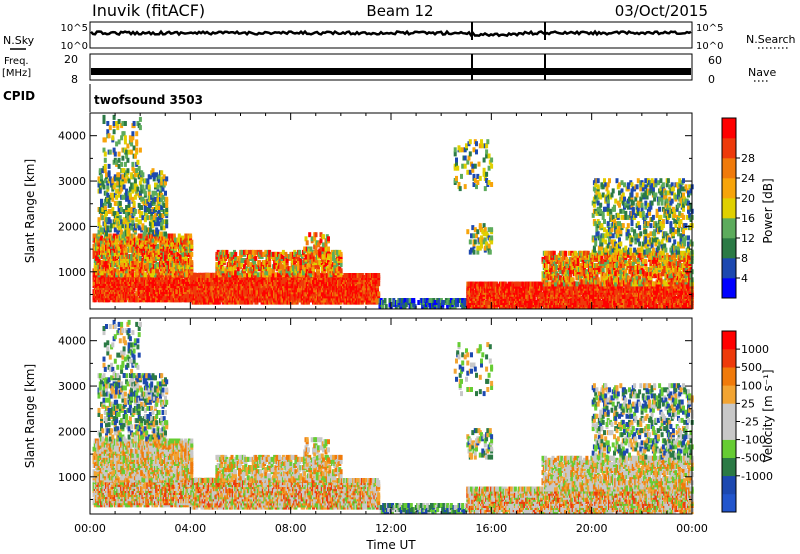  What do you see at coordinates (399, 37) in the screenshot?
I see `noise-panel: N.Sky 10^5 10^0 10^5 10^0 N.Search` at bounding box center [399, 37].